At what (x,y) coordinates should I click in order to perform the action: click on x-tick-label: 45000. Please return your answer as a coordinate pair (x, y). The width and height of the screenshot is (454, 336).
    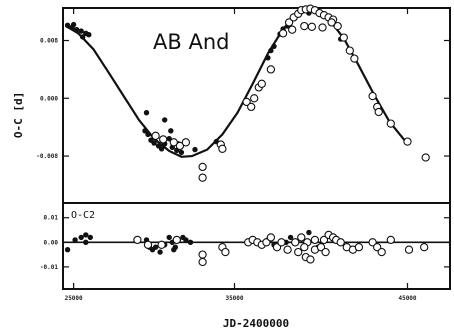
    Looking at the image, I should click on (407, 298).